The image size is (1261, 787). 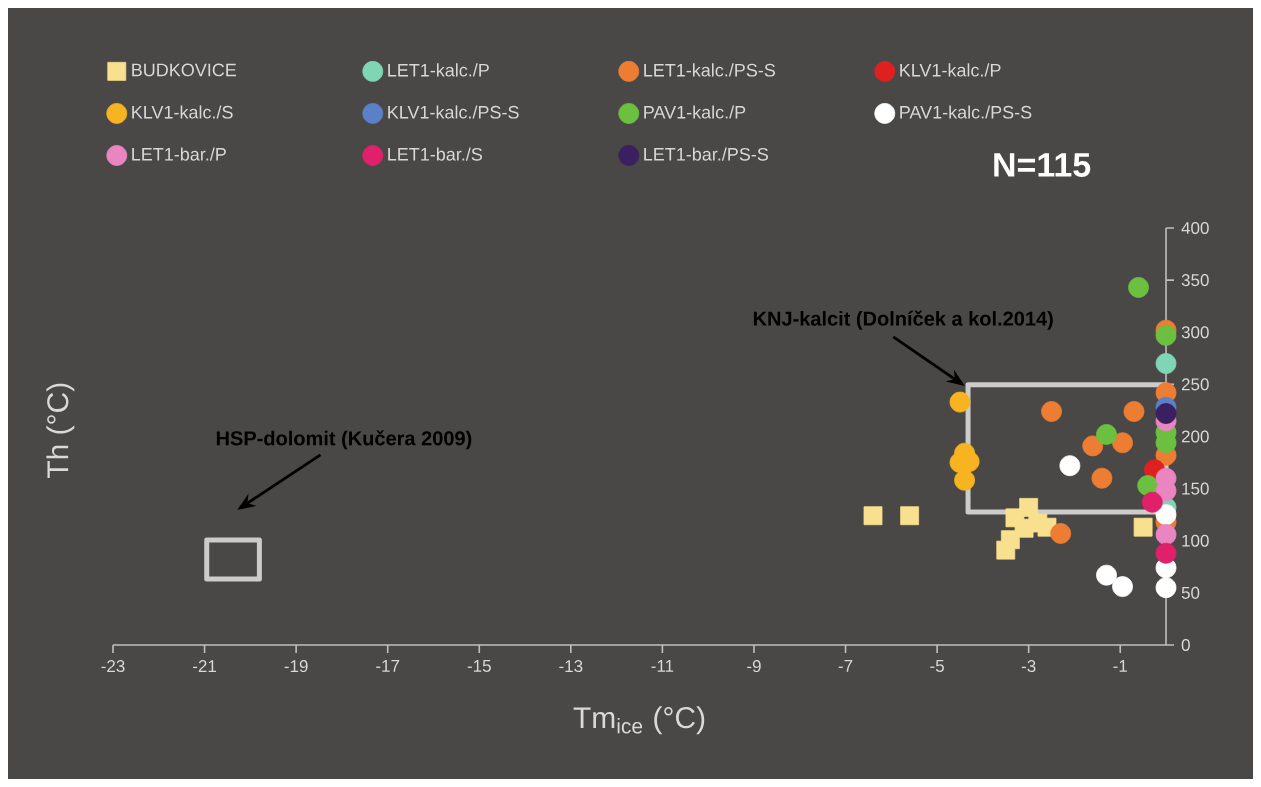 I want to click on legend-label: KLV1-kalc./PS-S, so click(x=453, y=112).